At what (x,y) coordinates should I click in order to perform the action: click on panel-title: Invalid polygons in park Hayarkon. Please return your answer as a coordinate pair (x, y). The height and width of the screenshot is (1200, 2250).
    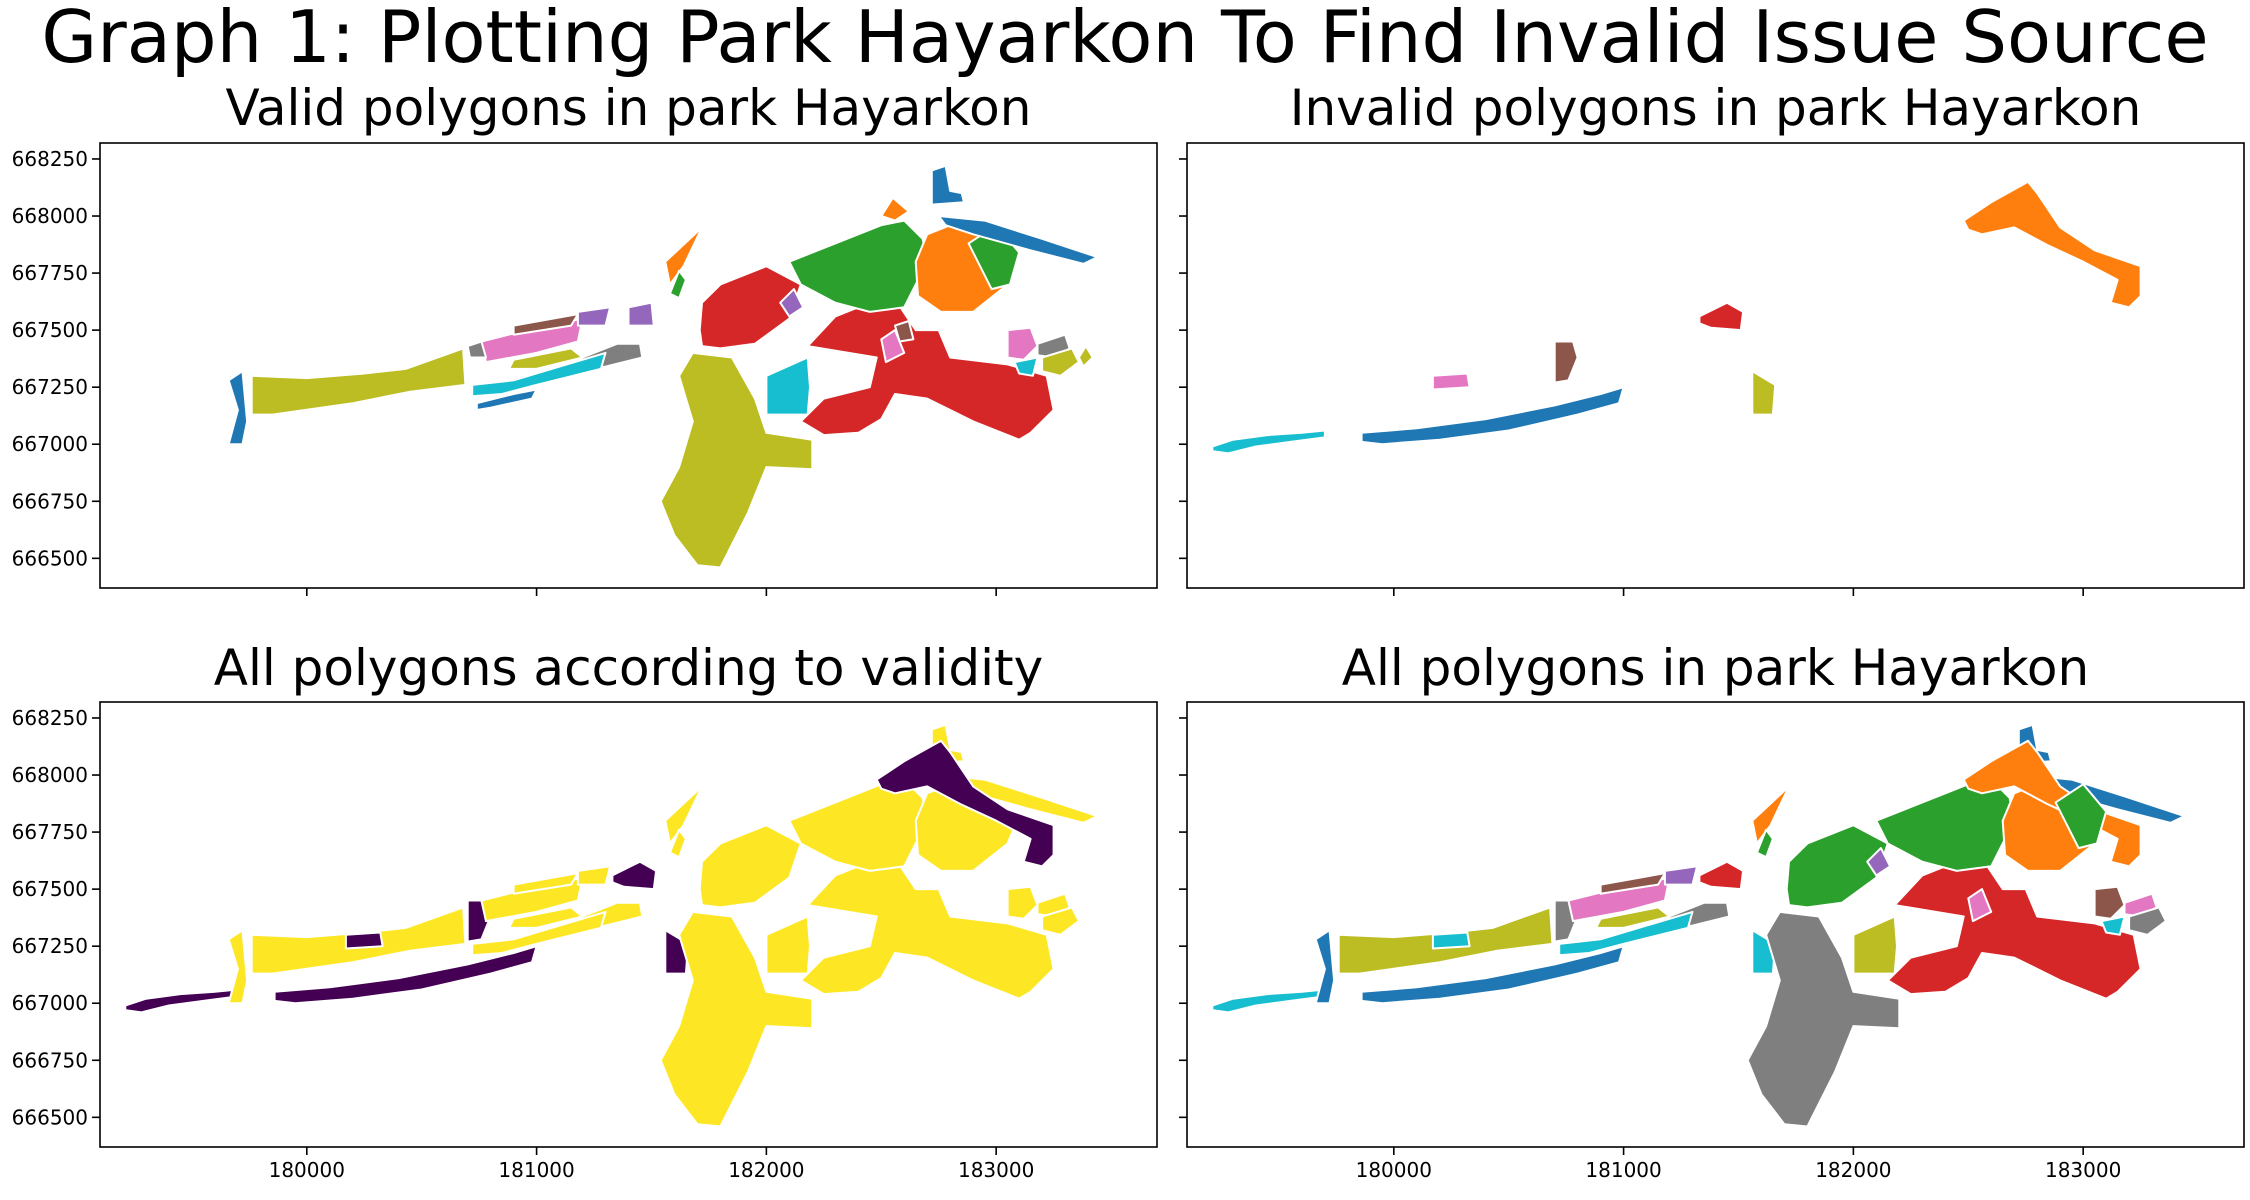
    Looking at the image, I should click on (1716, 108).